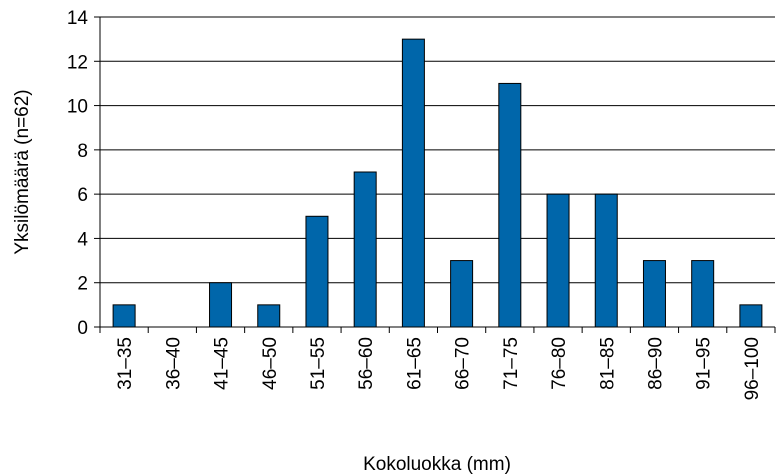  I want to click on x-tick-label: 36–40, so click(173, 363).